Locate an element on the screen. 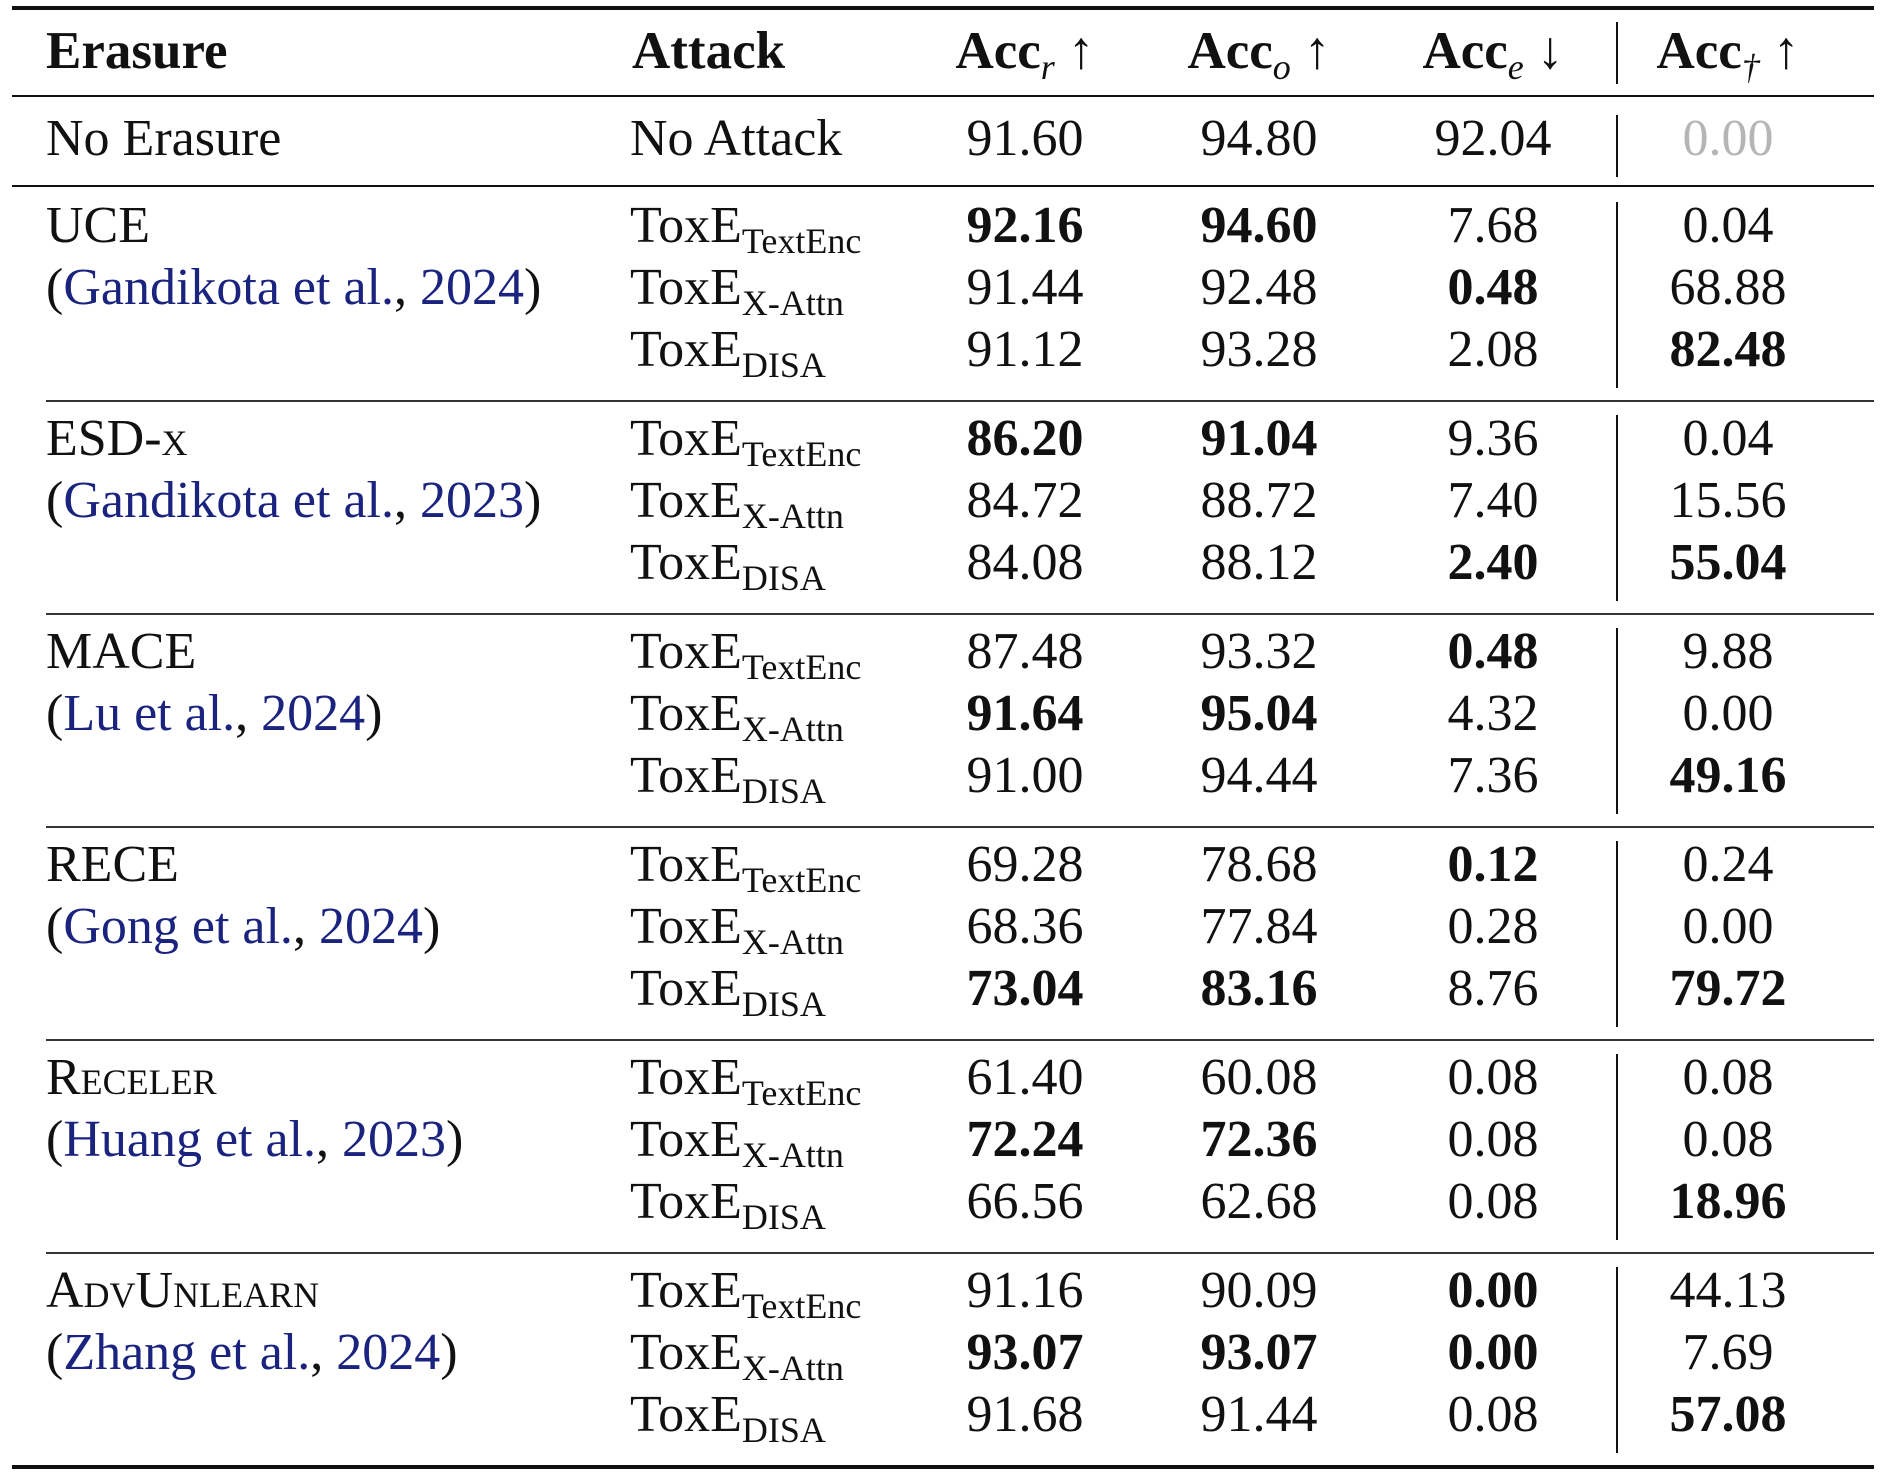 The height and width of the screenshot is (1478, 1880). citation-author-link: Huang et al. is located at coordinates (190, 1139).